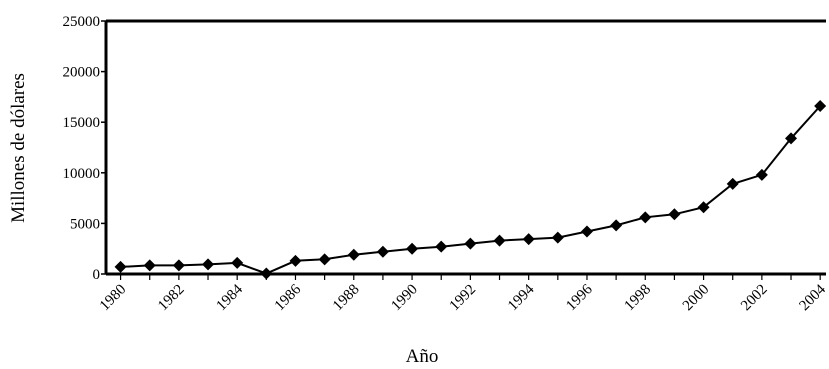 Image resolution: width=829 pixels, height=369 pixels. What do you see at coordinates (288, 297) in the screenshot?
I see `x-tick-label: 1986` at bounding box center [288, 297].